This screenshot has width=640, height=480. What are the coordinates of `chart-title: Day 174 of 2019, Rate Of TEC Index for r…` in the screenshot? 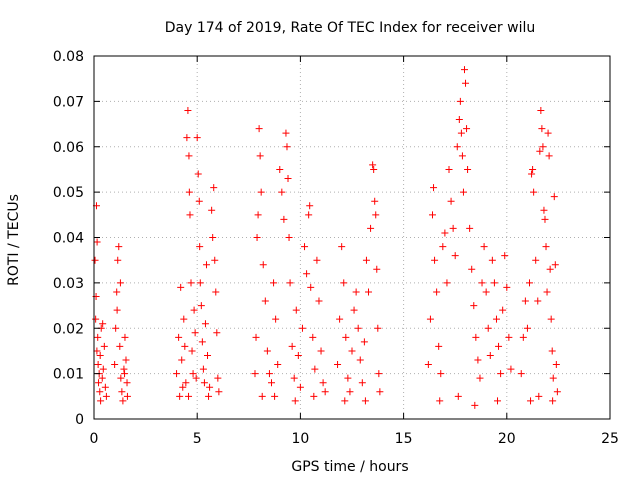 It's located at (350, 28).